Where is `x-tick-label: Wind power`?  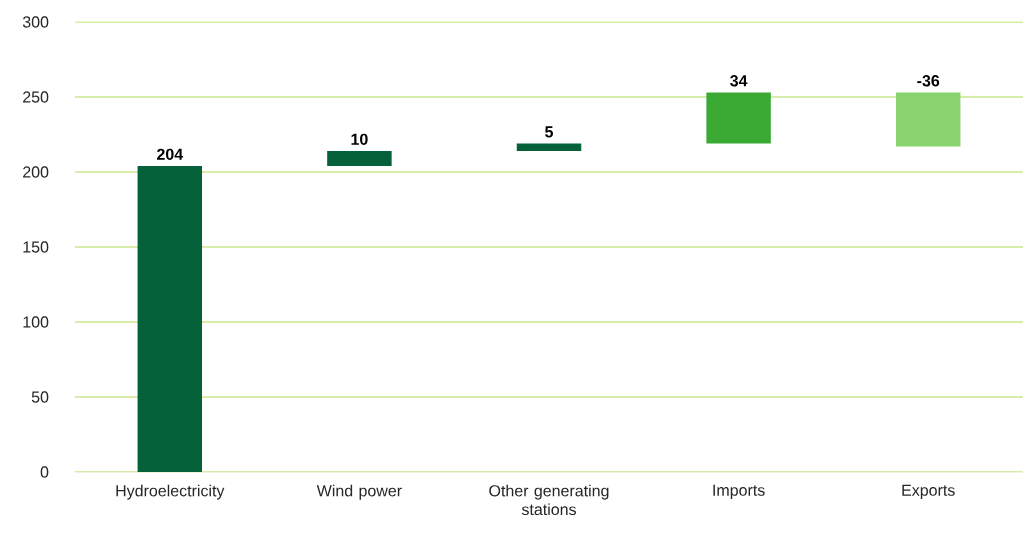
x-tick-label: Wind power is located at coordinates (359, 492).